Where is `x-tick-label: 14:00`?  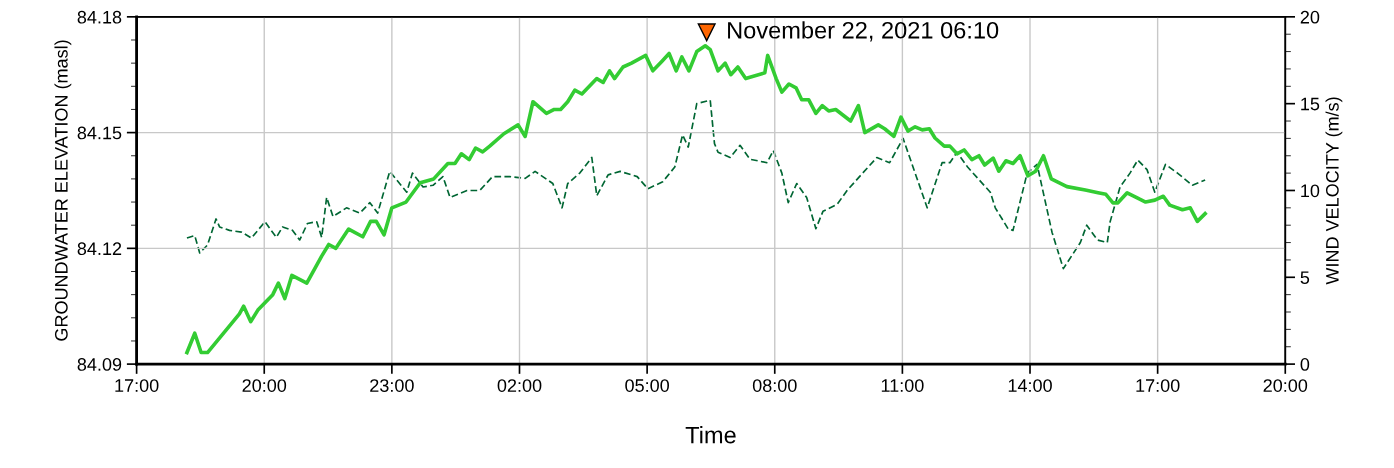
x-tick-label: 14:00 is located at coordinates (1030, 385).